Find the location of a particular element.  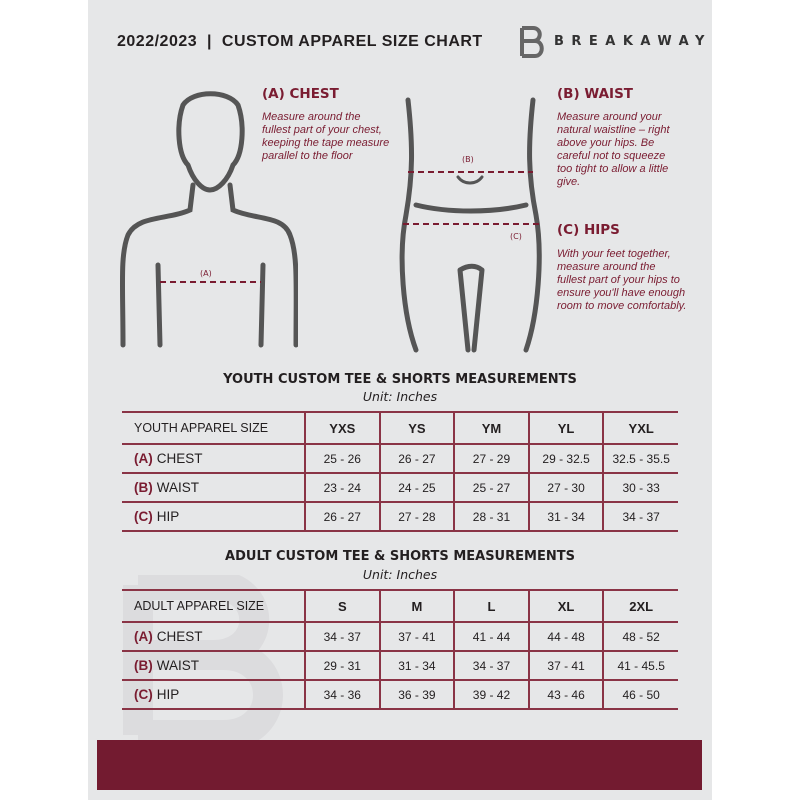

cell: 30 - 33 is located at coordinates (640, 488).